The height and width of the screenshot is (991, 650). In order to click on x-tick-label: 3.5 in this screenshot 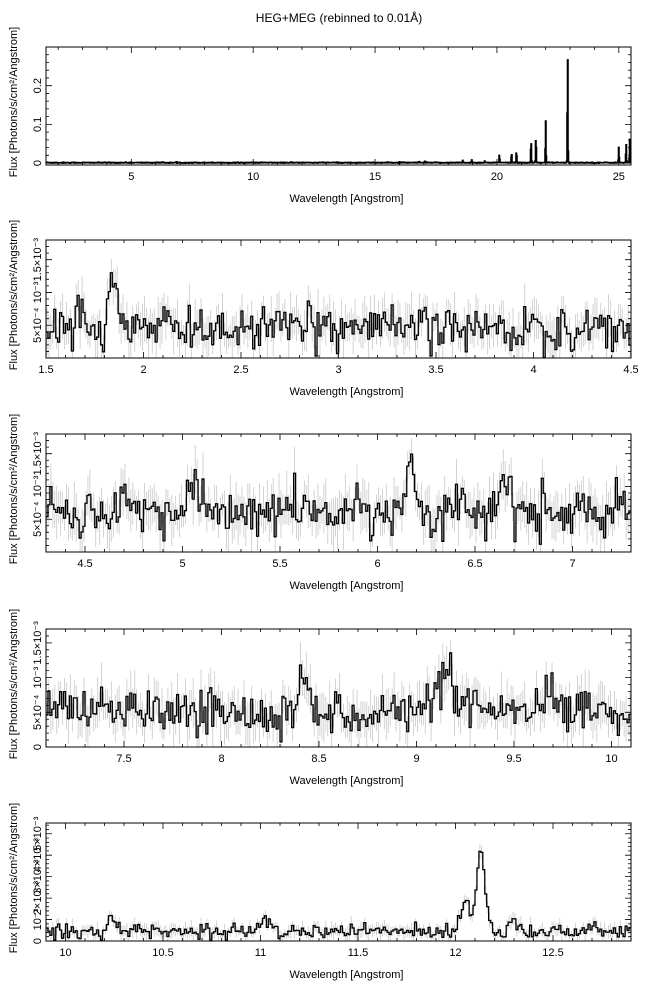, I will do `click(435, 370)`.